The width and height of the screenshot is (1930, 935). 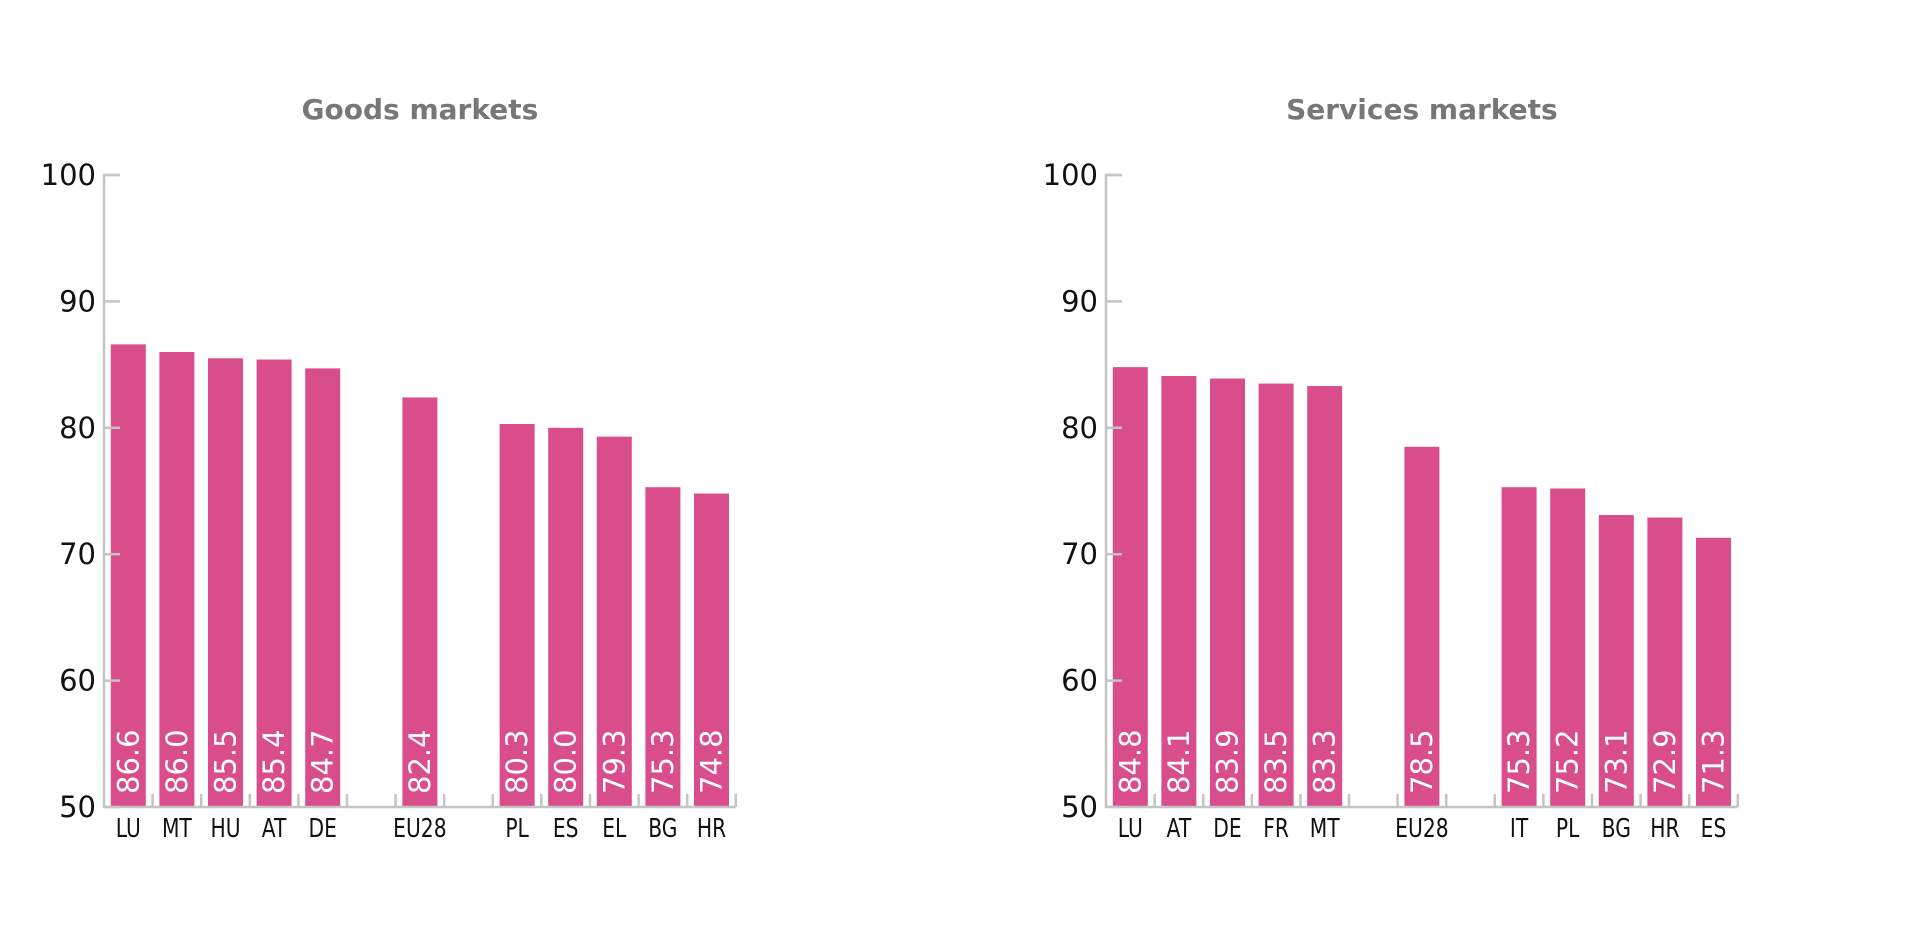 I want to click on value-label: 84.1, so click(x=1179, y=761).